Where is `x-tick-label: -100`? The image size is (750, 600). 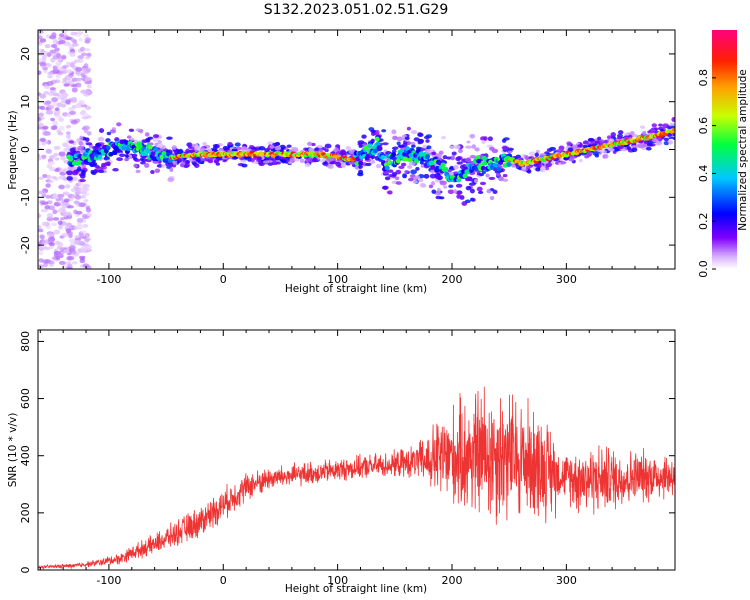 x-tick-label: -100 is located at coordinates (108, 580).